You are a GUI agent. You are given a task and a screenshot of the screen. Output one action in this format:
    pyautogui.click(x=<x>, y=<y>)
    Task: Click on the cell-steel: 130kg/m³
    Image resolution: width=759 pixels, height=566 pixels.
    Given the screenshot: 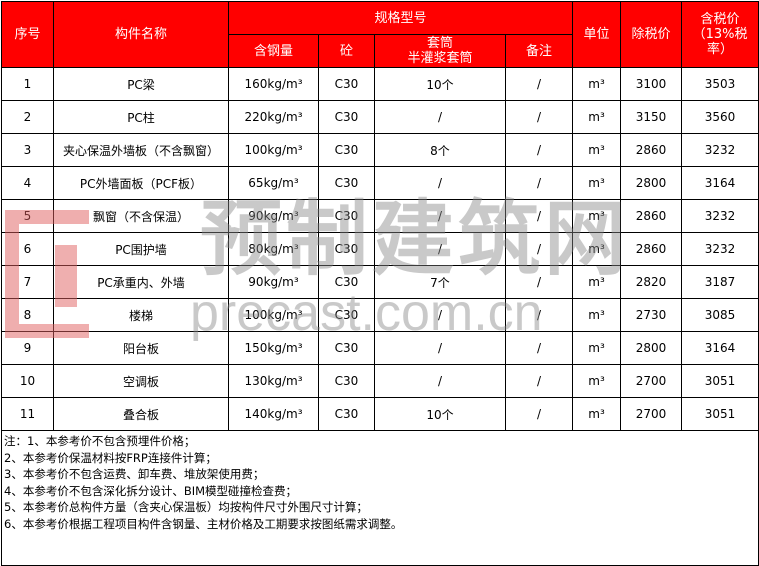 What is the action you would take?
    pyautogui.click(x=273, y=381)
    